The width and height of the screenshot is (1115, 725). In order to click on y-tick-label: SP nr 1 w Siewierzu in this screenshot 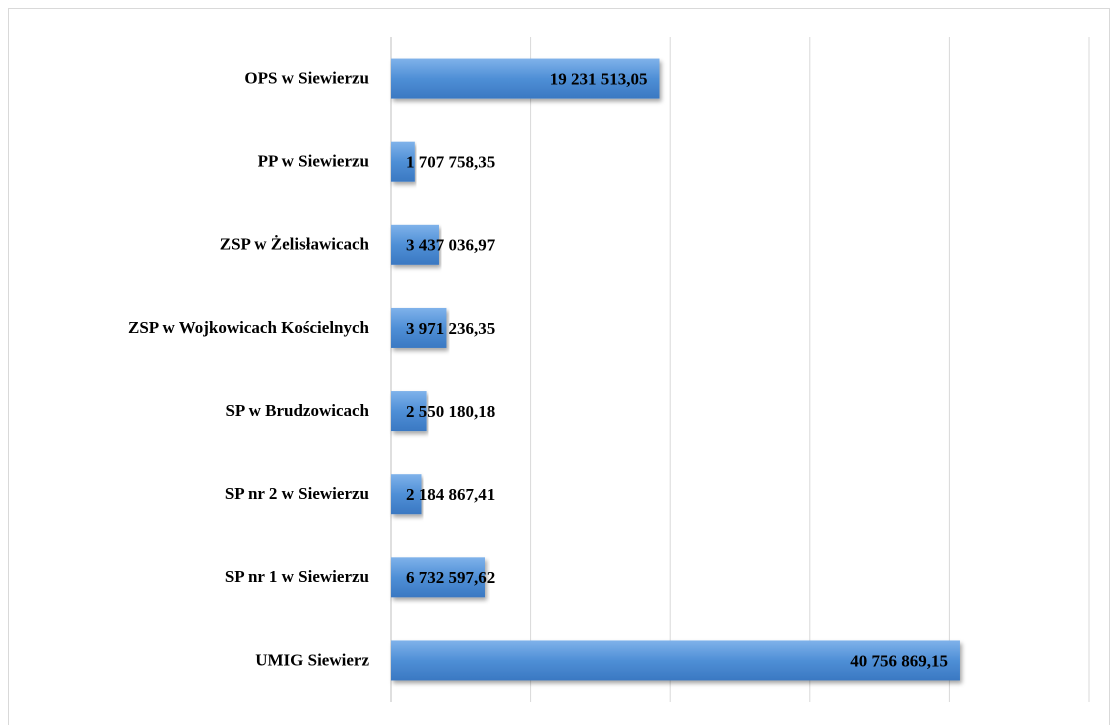, I will do `click(297, 576)`.